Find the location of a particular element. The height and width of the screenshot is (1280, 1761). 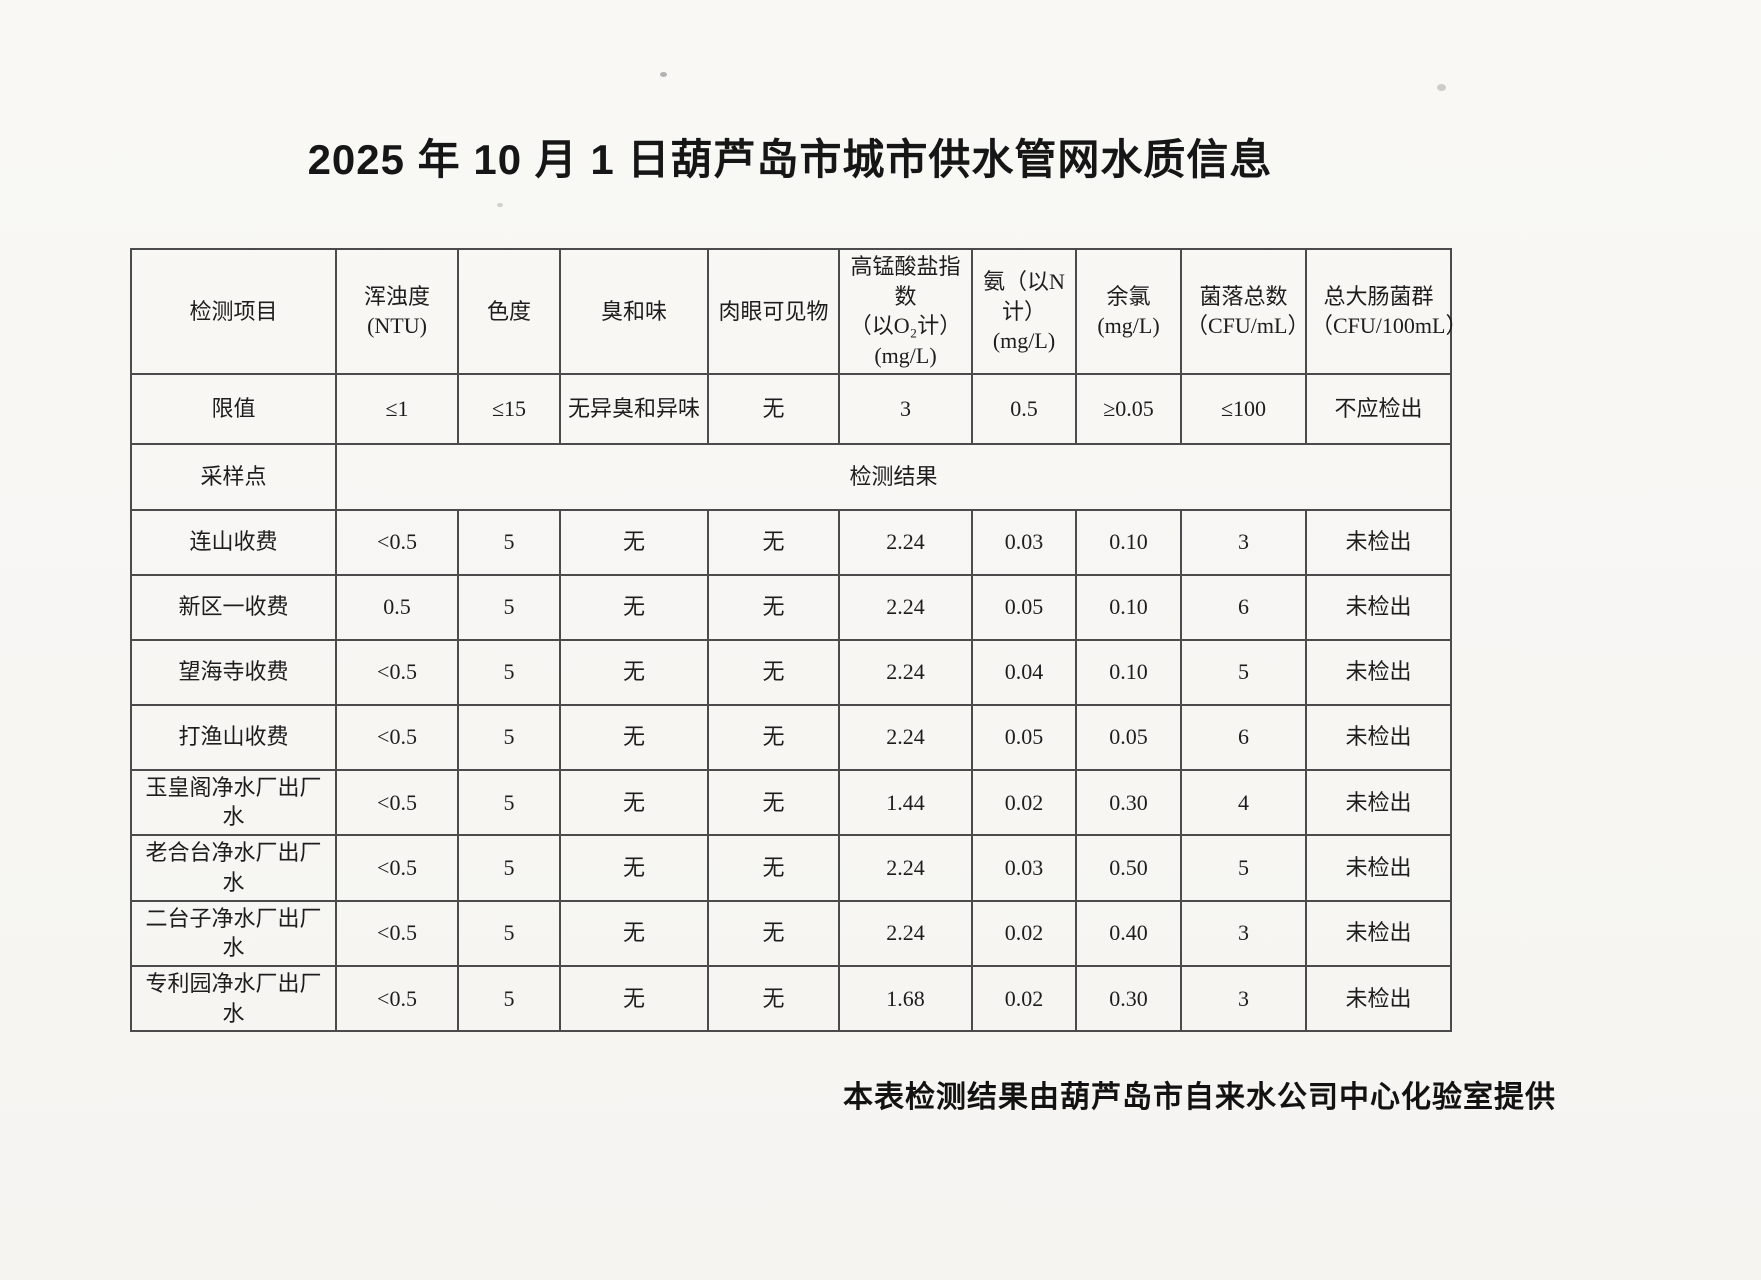

header-test-item: 检测项目 is located at coordinates (233, 311).